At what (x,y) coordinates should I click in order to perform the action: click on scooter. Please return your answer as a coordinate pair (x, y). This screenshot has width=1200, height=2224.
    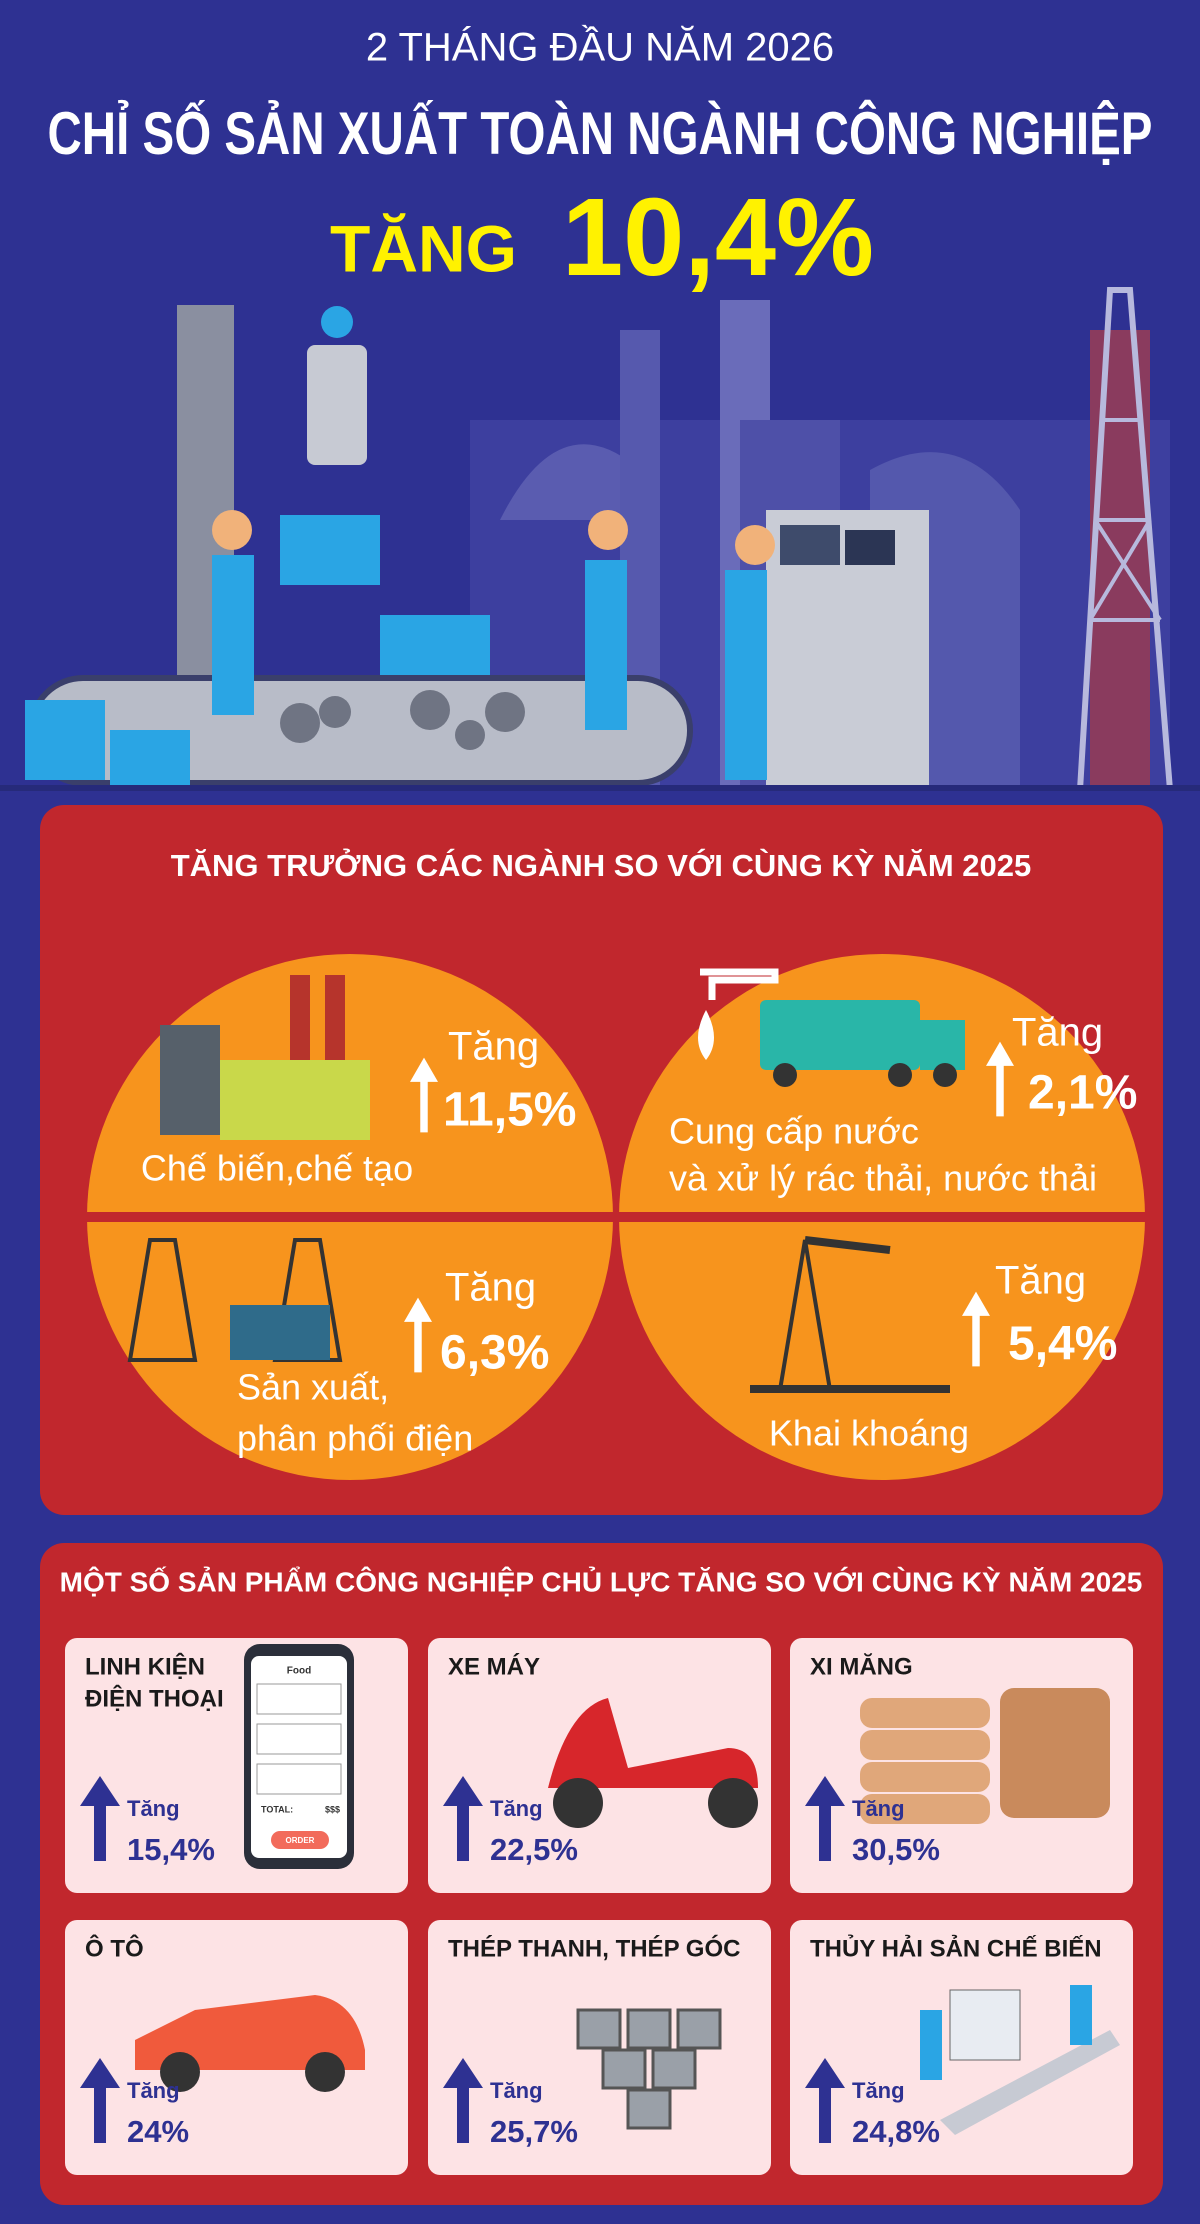
    Looking at the image, I should click on (653, 1743).